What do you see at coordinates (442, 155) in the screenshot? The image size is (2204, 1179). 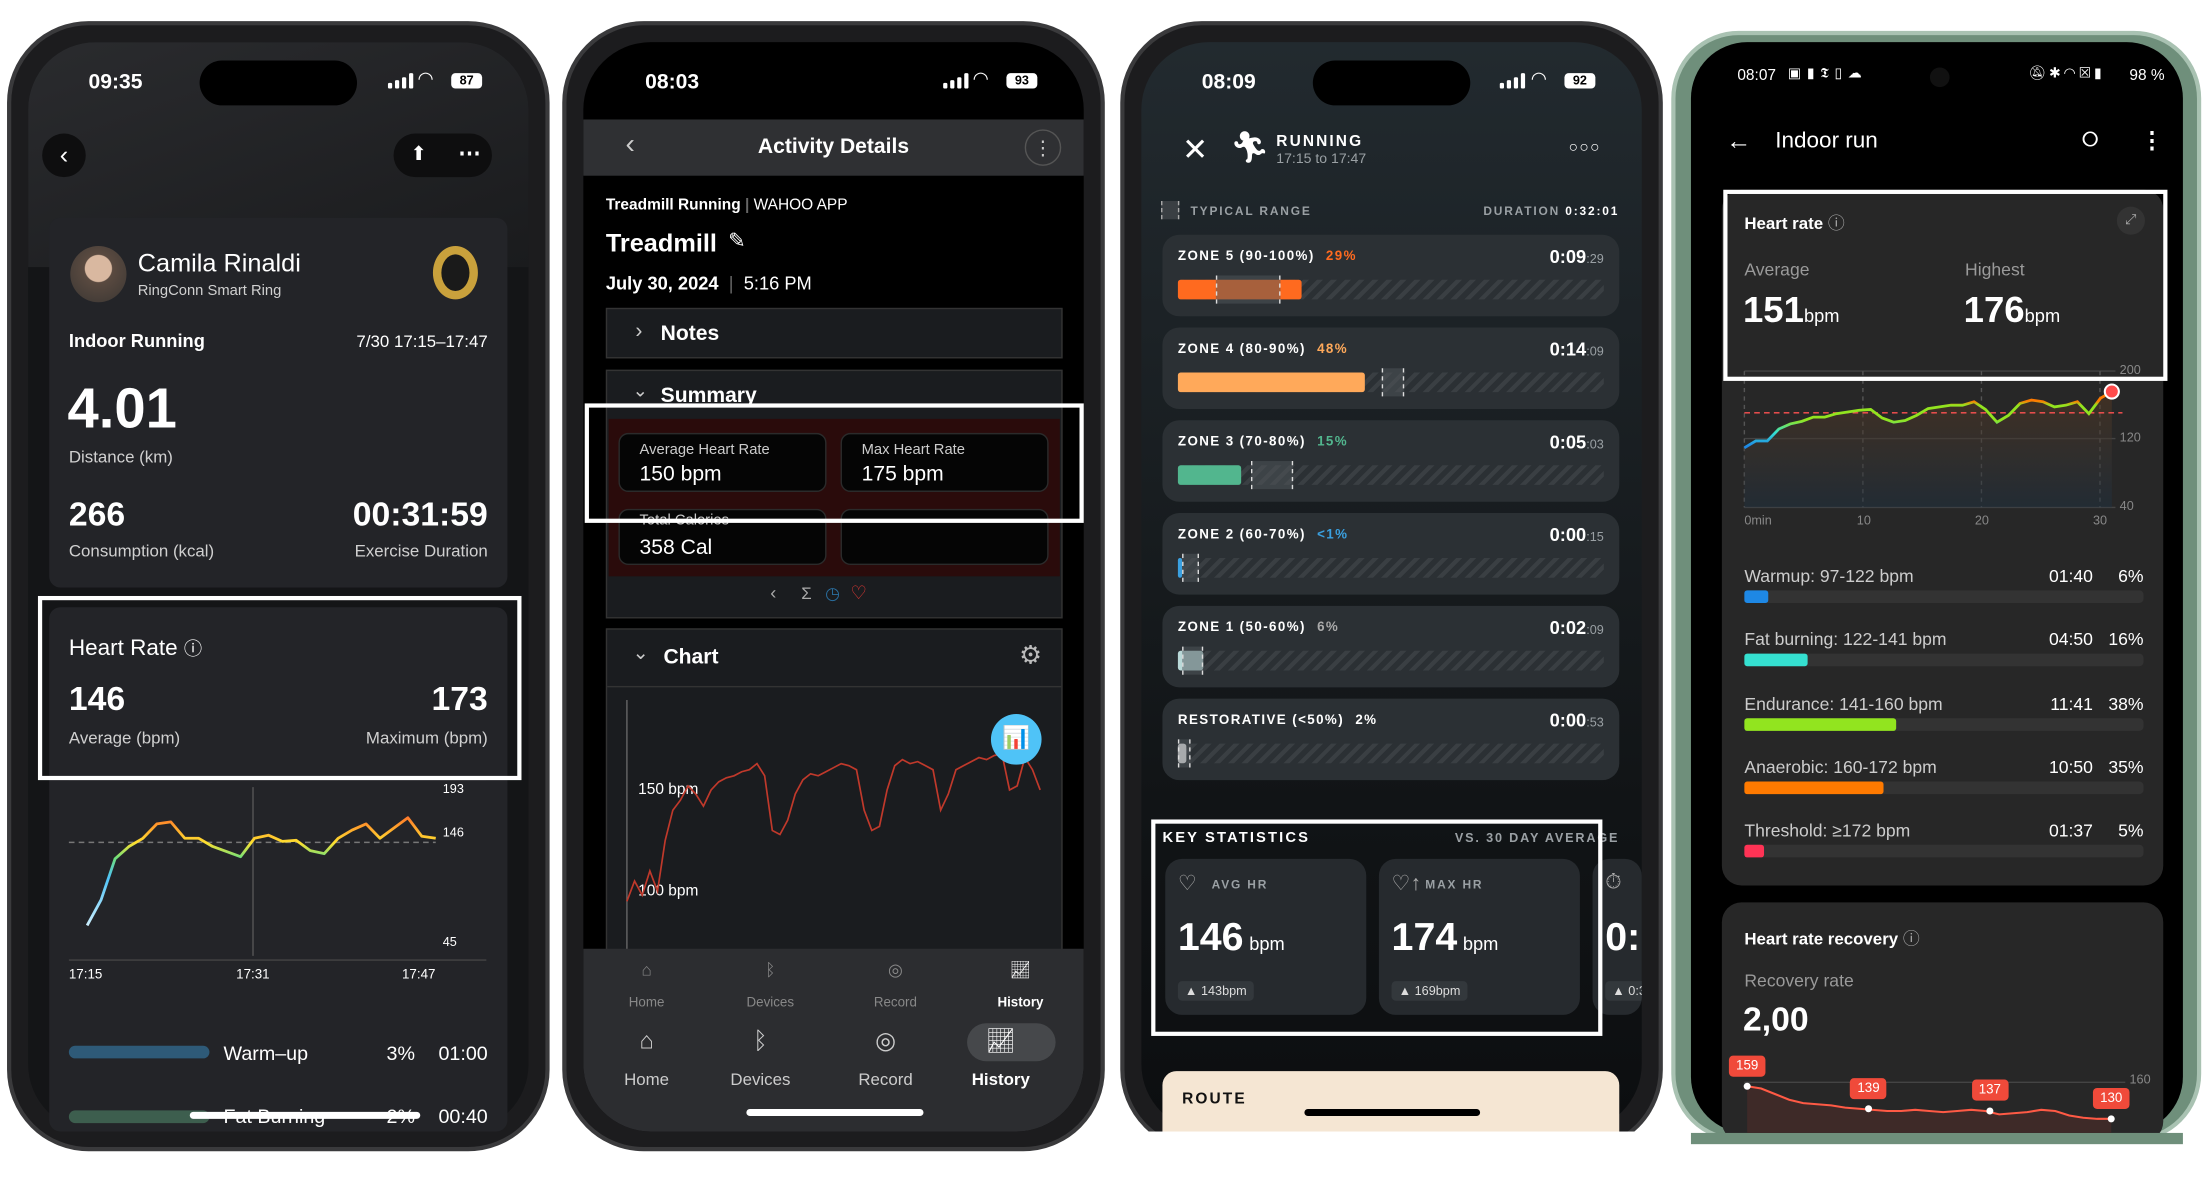 I see `actions-pill: ⬆ ⋯` at bounding box center [442, 155].